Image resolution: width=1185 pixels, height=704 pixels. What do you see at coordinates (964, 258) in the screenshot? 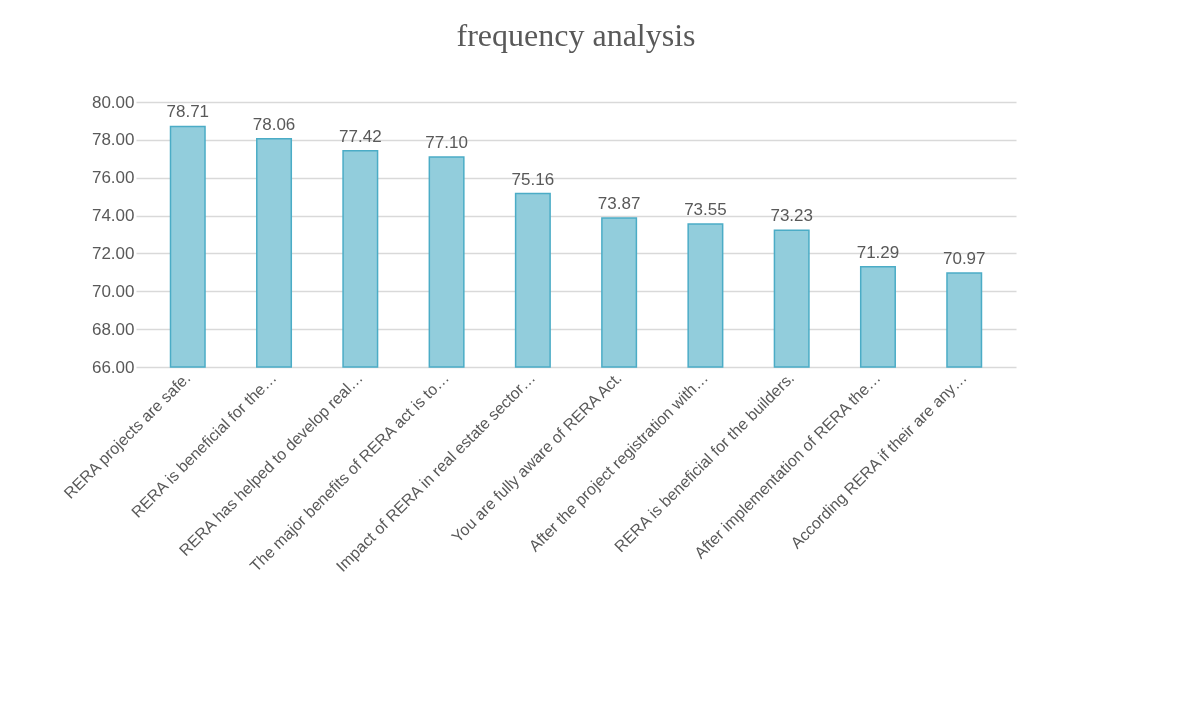
I see `data-label: 70.97` at bounding box center [964, 258].